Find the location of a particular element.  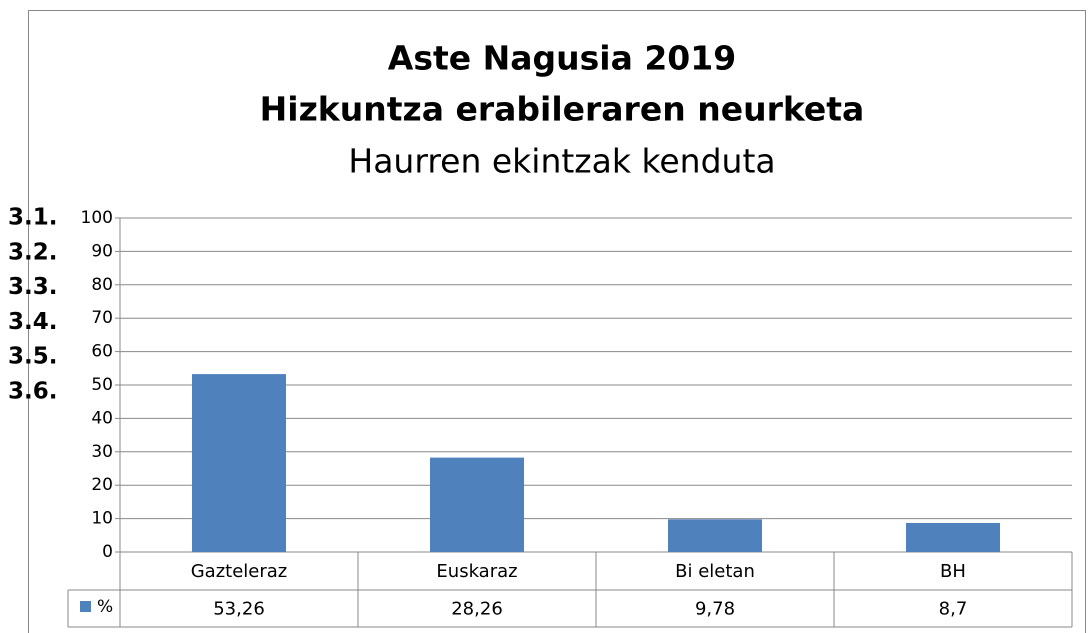

data-label: 9,78 is located at coordinates (715, 609).